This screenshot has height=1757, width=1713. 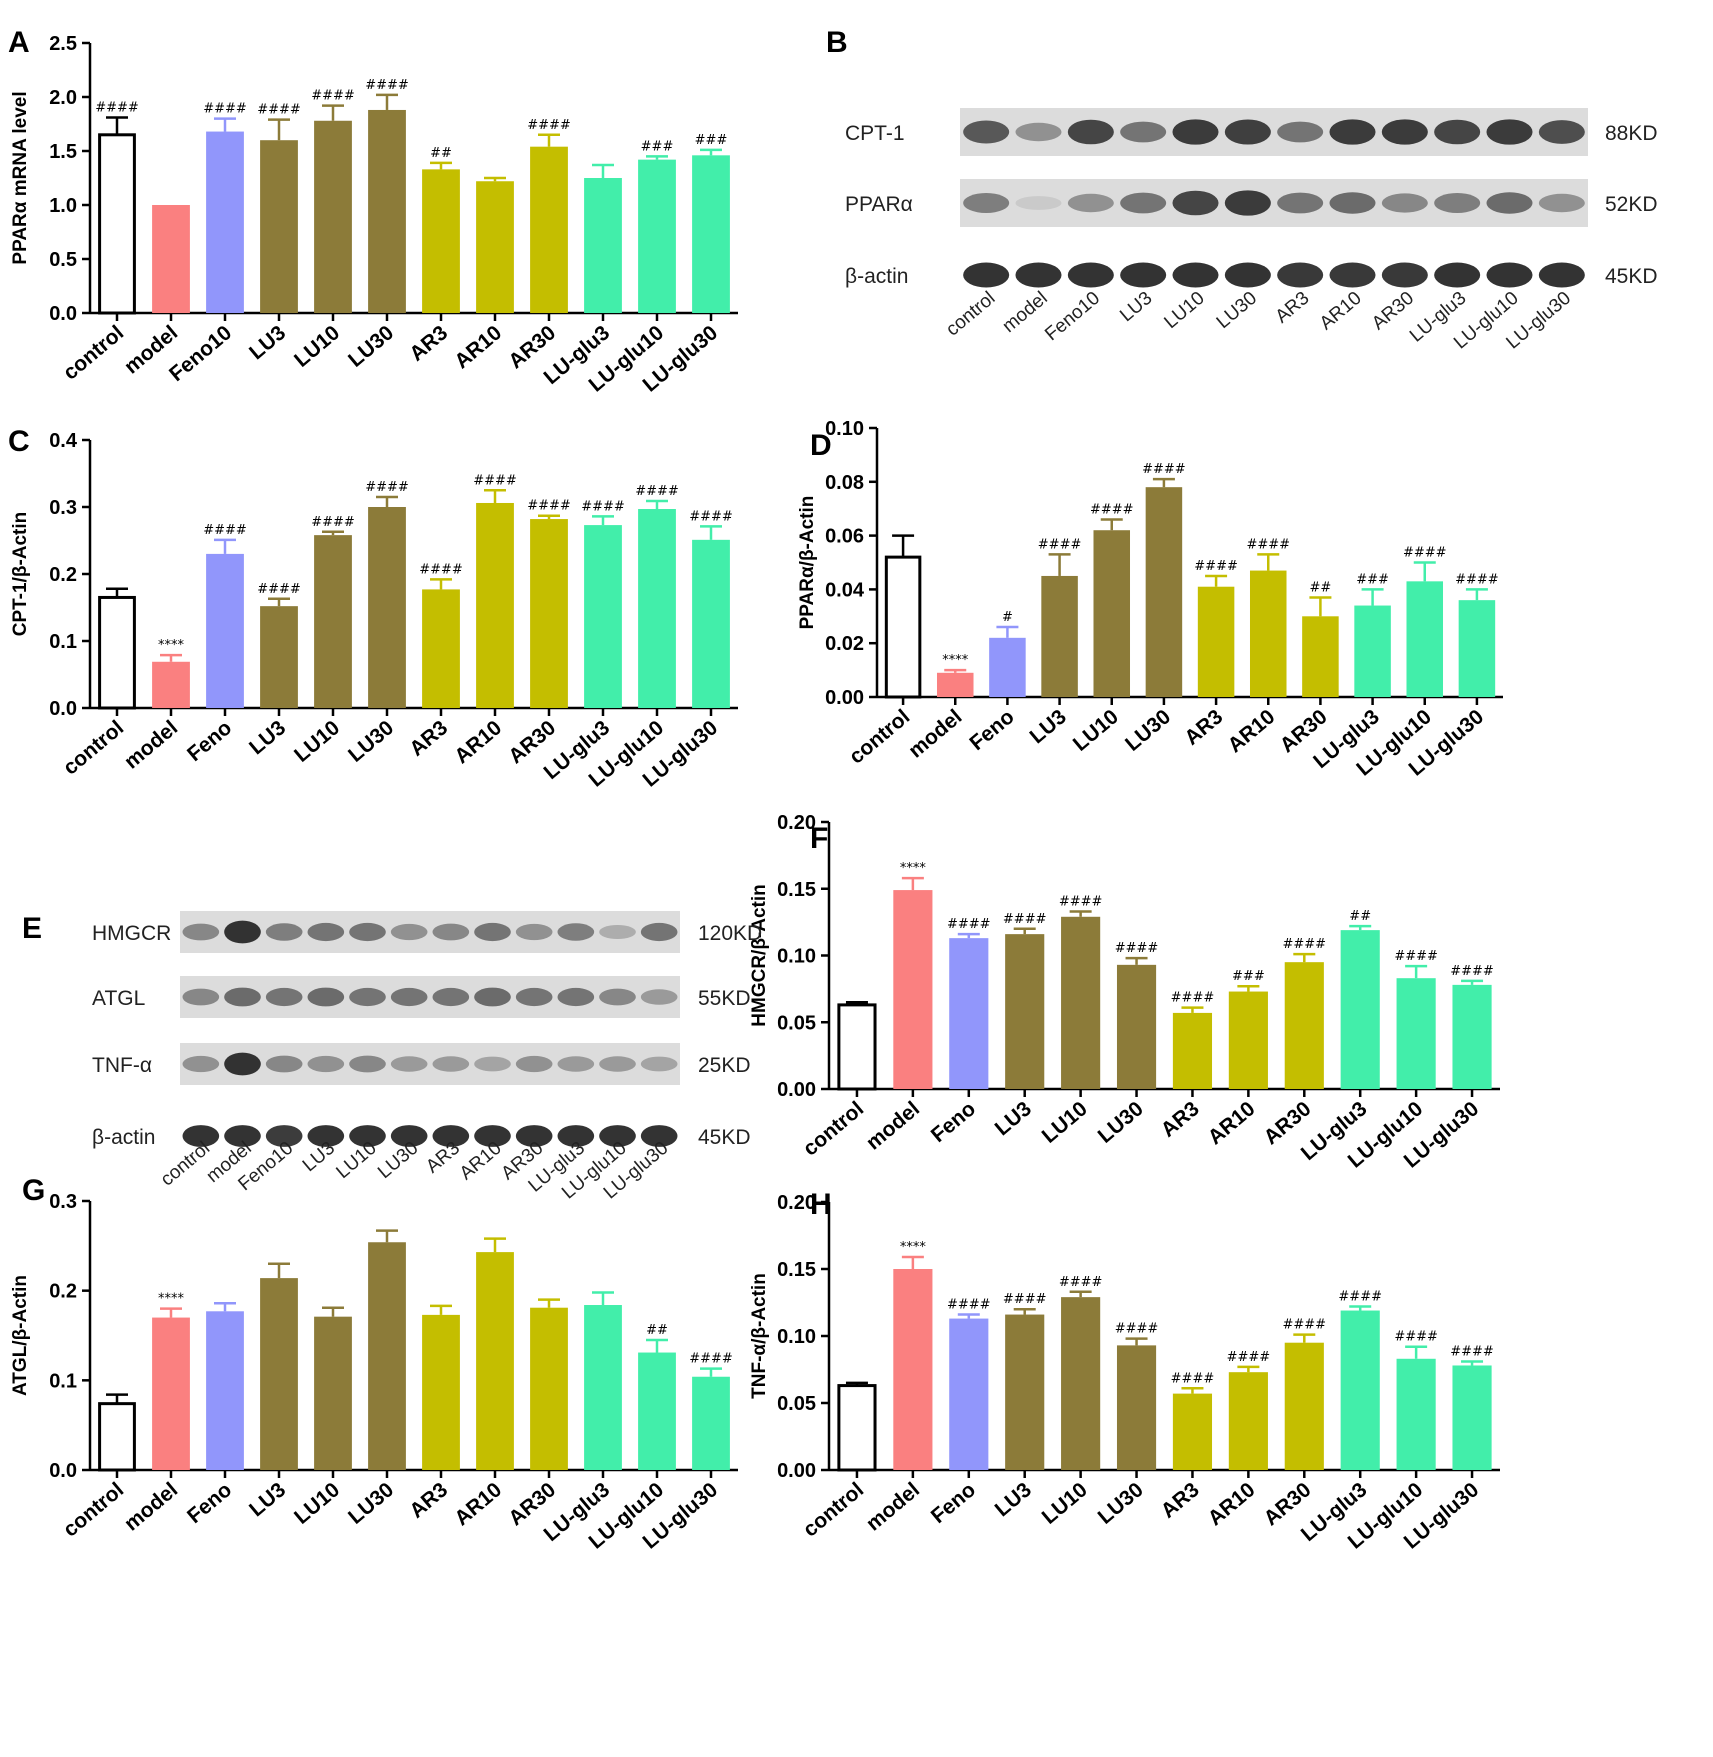 What do you see at coordinates (879, 204) in the screenshot?
I see `blot-row-label: PPARα` at bounding box center [879, 204].